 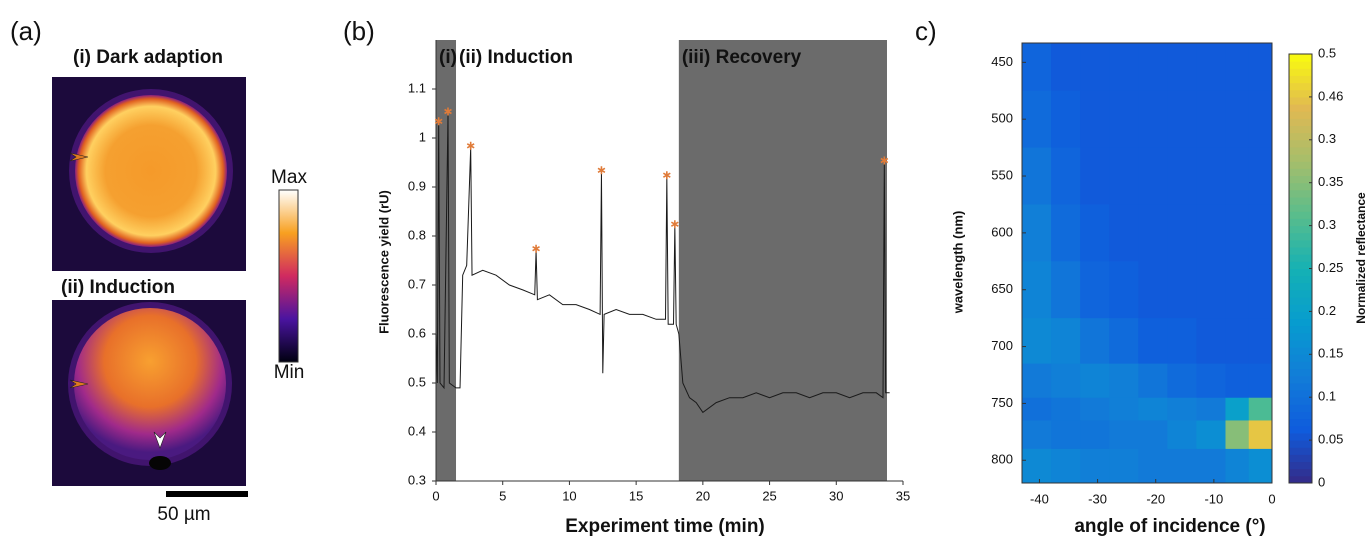 I want to click on region-label: (i), so click(x=448, y=57).